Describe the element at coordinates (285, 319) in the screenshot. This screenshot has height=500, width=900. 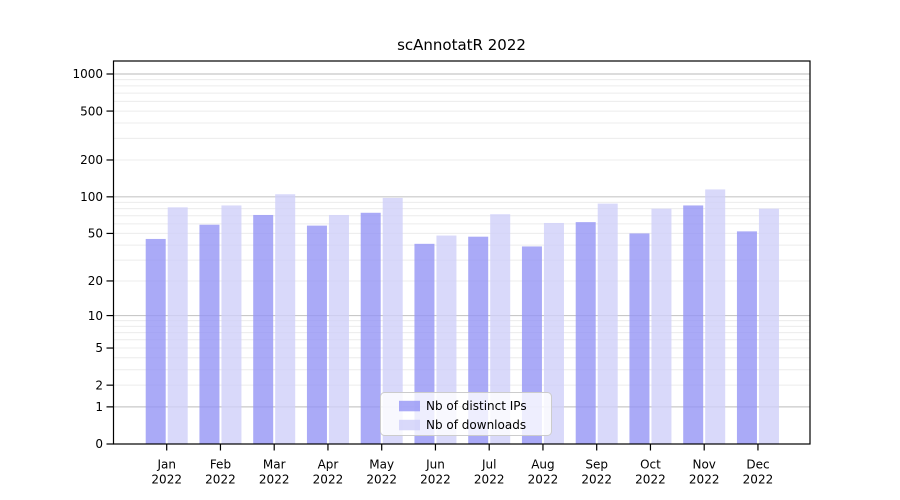
I see `bar-nb-of-downloads-mar` at that location.